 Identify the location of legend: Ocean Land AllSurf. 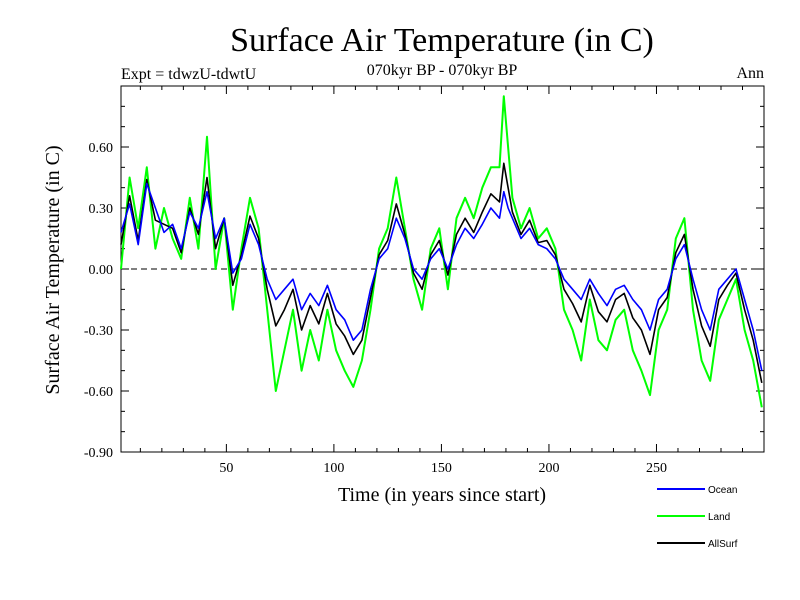
(697, 517).